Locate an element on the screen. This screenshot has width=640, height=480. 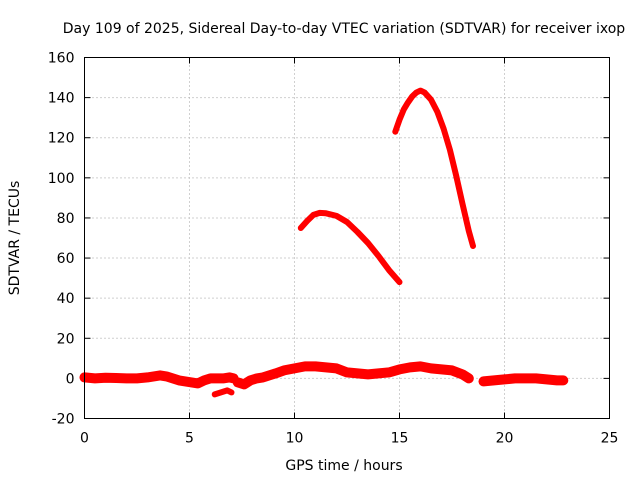
x-tick-label: 10 is located at coordinates (295, 439).